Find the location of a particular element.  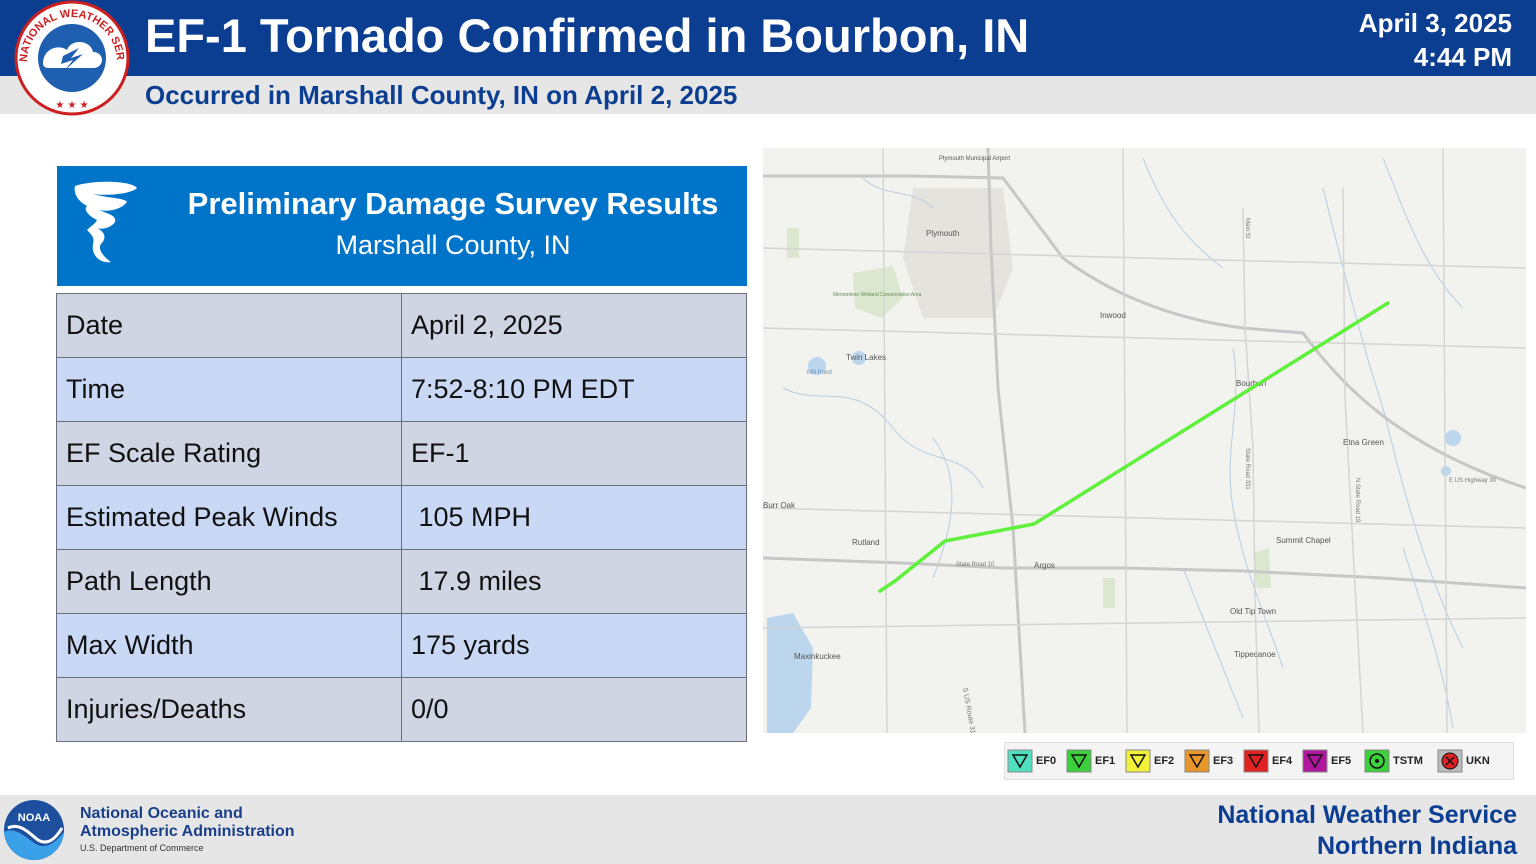

legend-label: EF2 is located at coordinates (1164, 761).